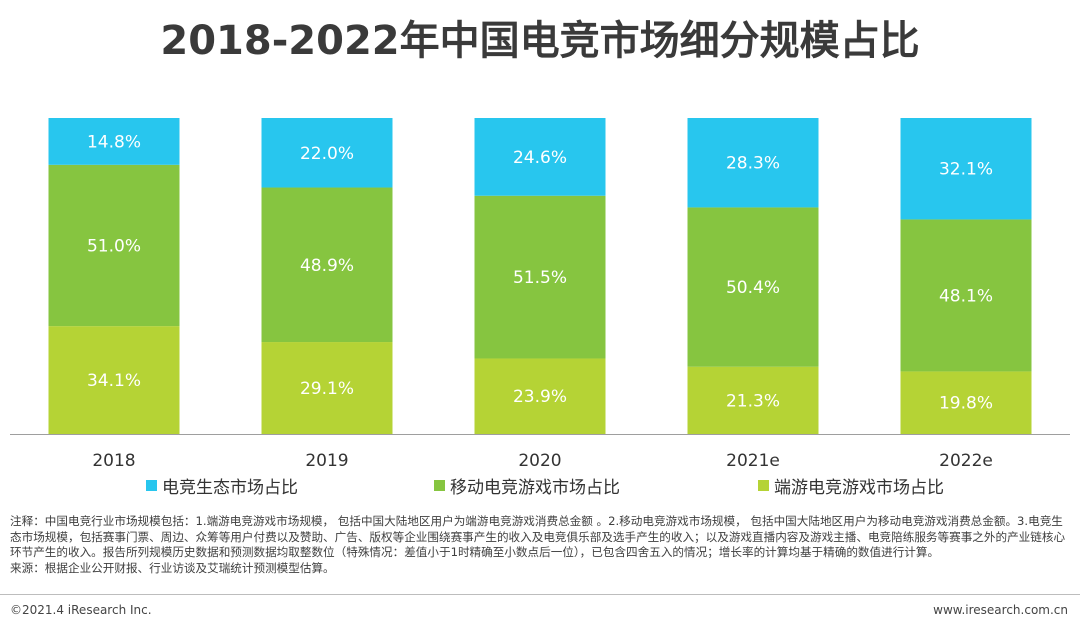  I want to click on x-tick-label: 2021e, so click(753, 460).